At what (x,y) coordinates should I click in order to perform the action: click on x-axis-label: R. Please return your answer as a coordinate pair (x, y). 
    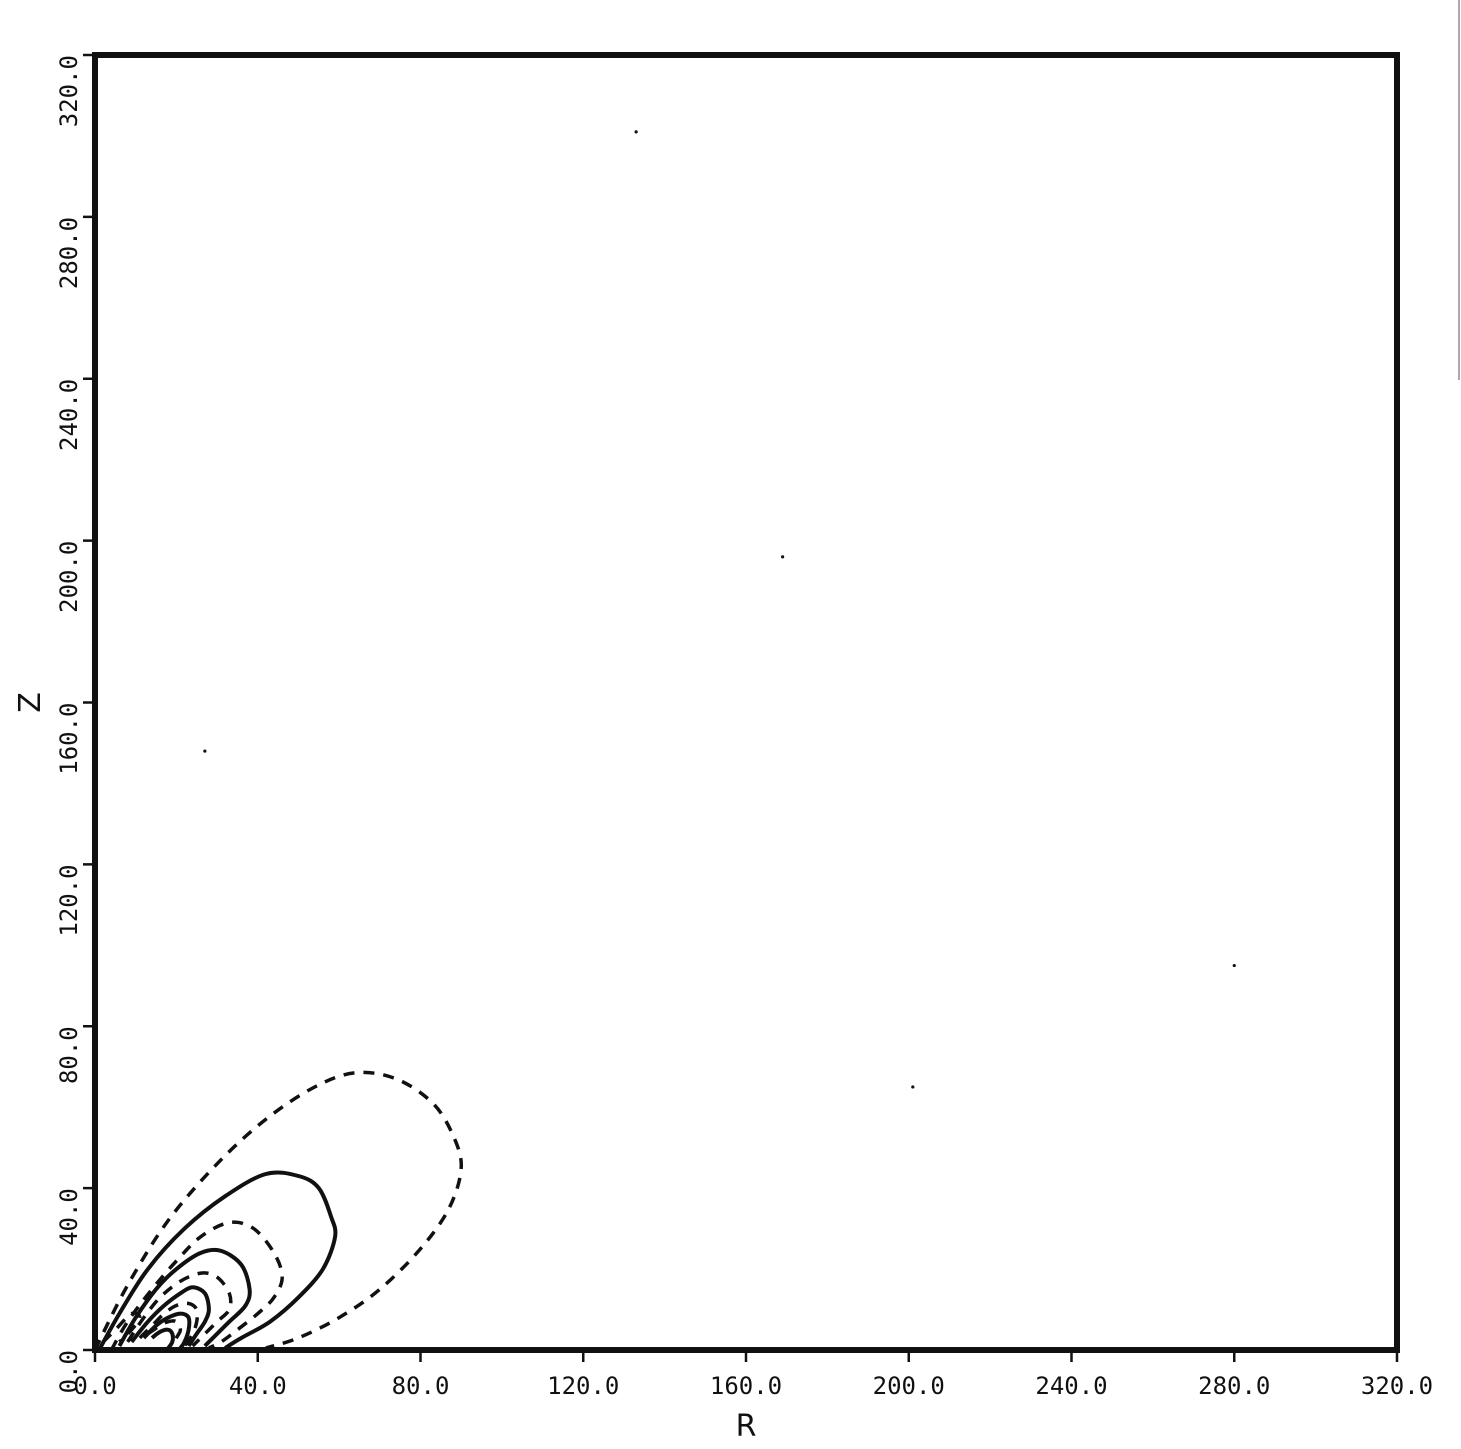
    Looking at the image, I should click on (746, 1426).